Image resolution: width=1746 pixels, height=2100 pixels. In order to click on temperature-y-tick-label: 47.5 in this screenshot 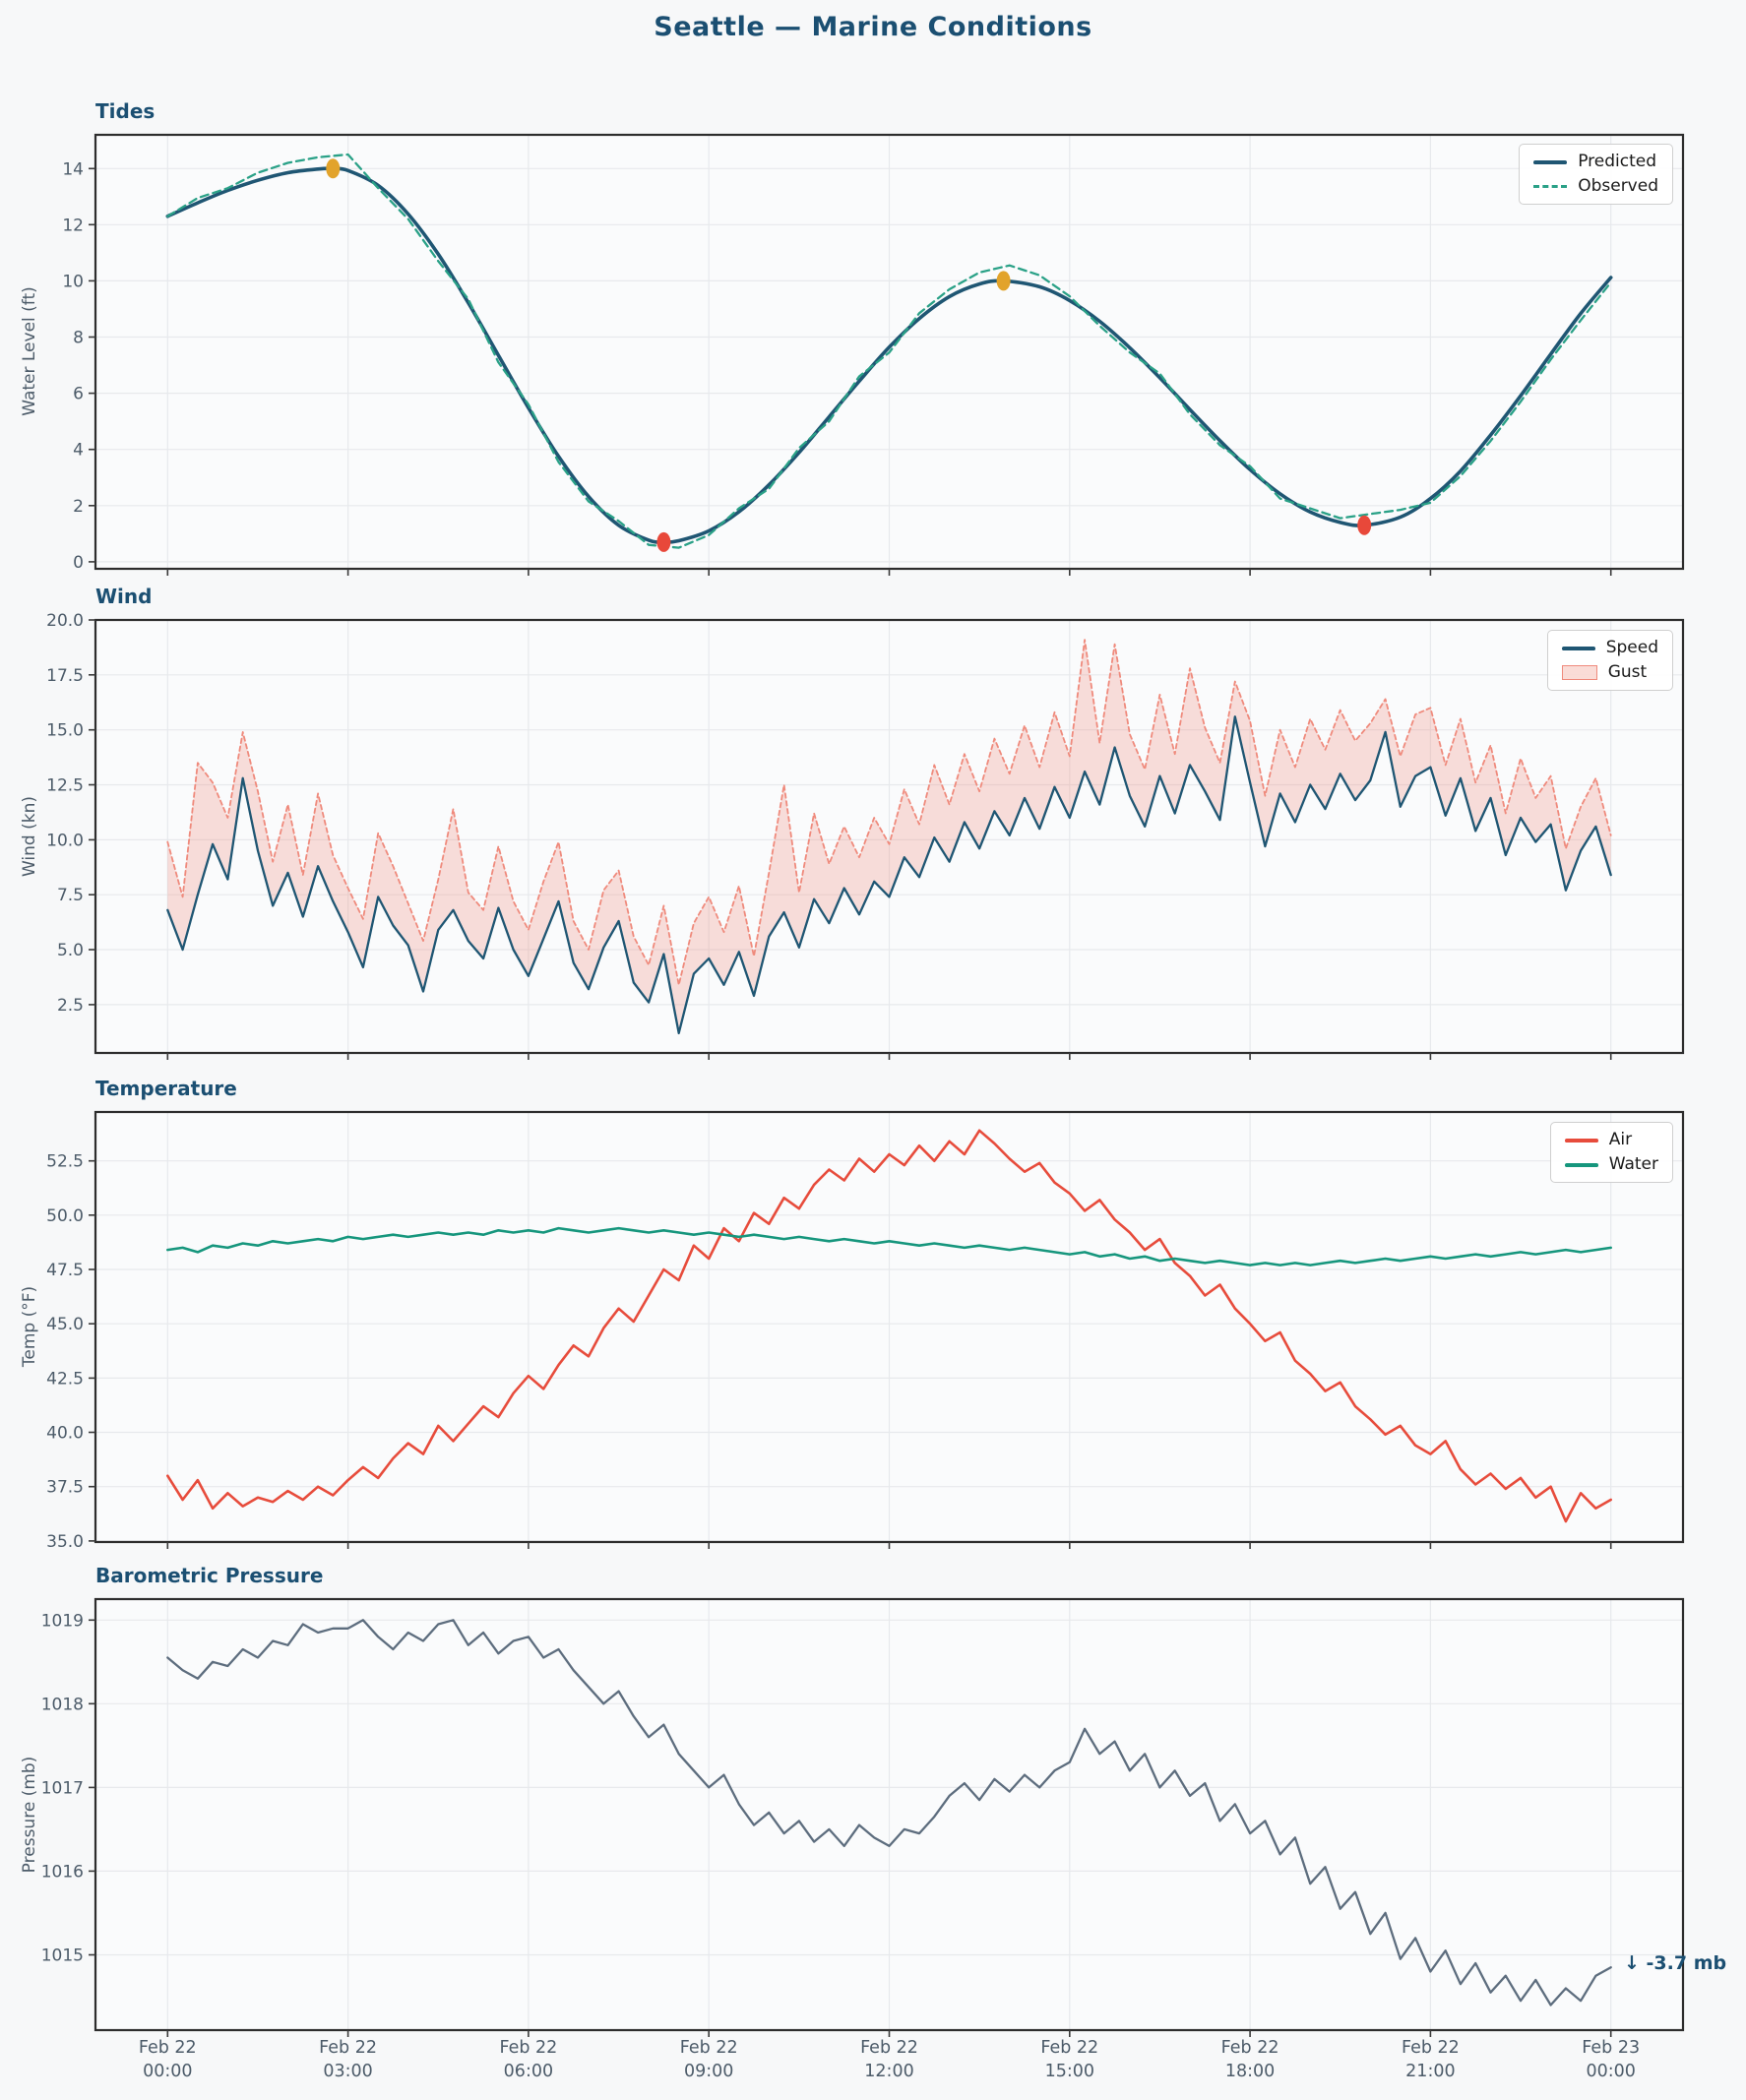, I will do `click(65, 1270)`.